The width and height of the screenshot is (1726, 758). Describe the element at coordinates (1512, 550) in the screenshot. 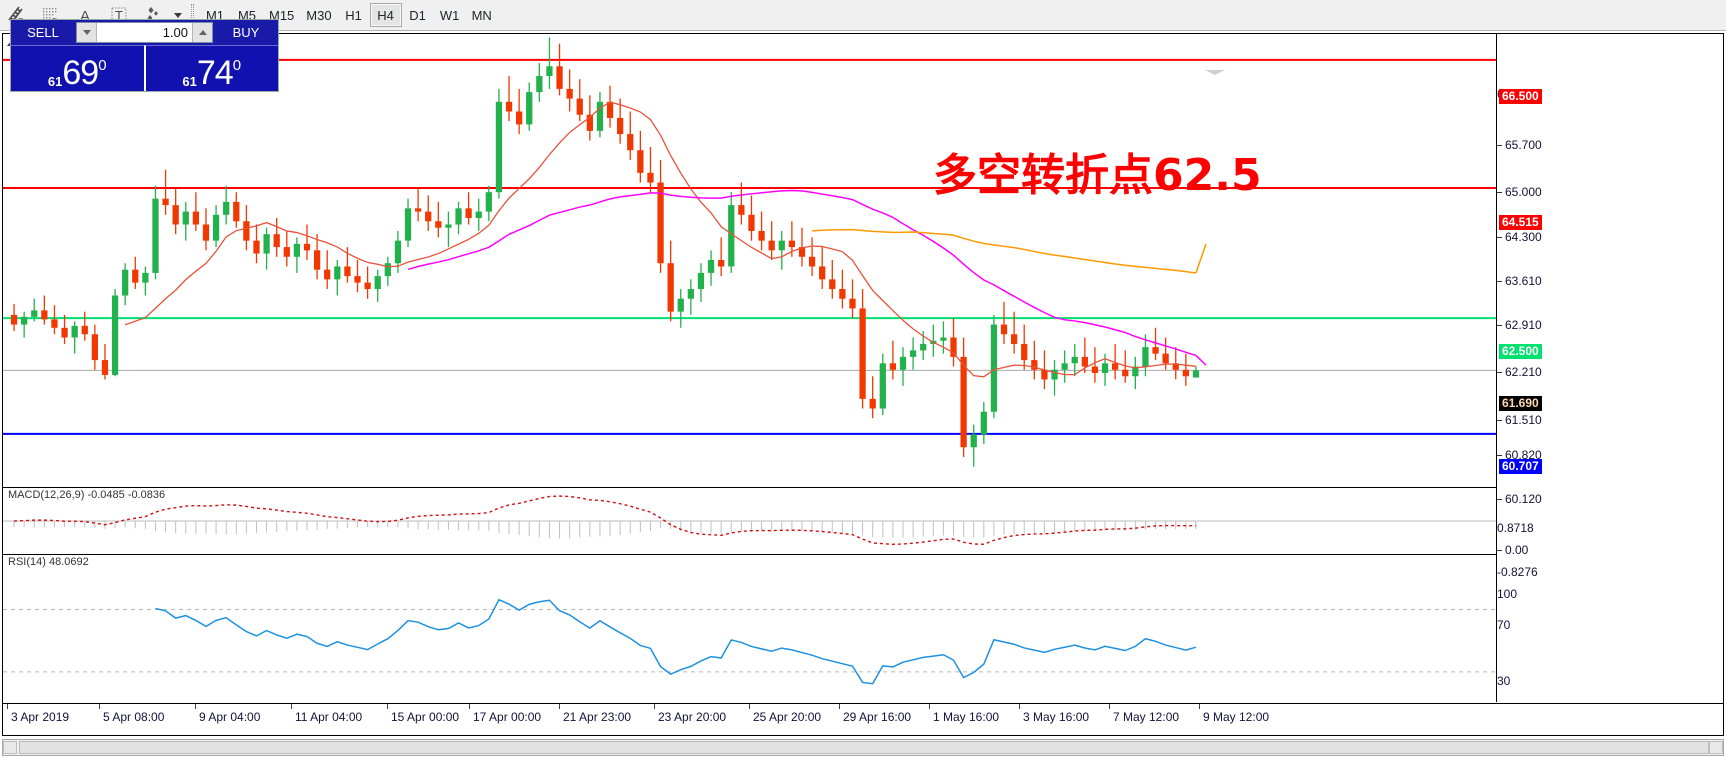

I see `macd-tick-zero: 0.00` at that location.